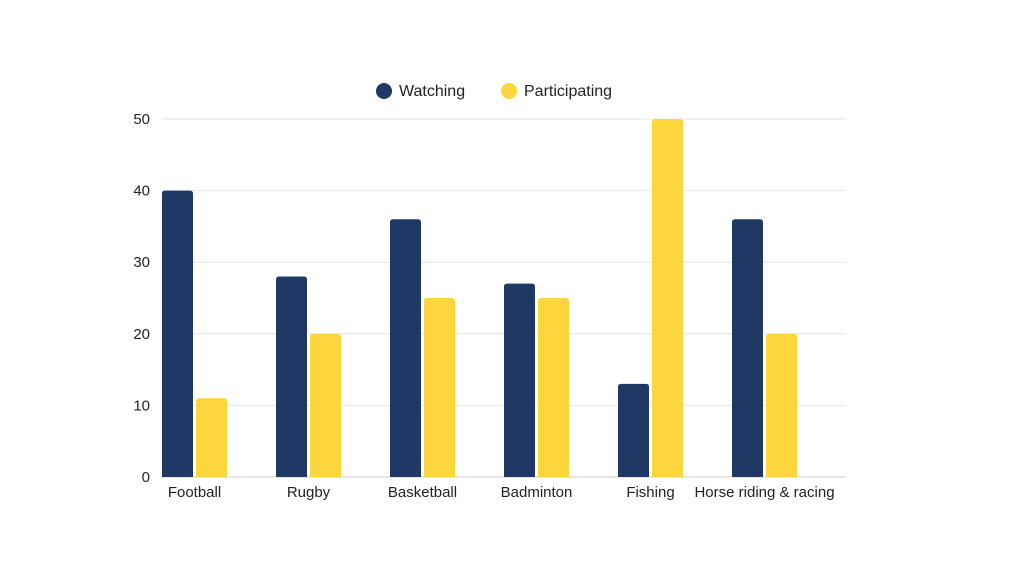 The image size is (1024, 581). I want to click on legend-marker-watching, so click(384, 91).